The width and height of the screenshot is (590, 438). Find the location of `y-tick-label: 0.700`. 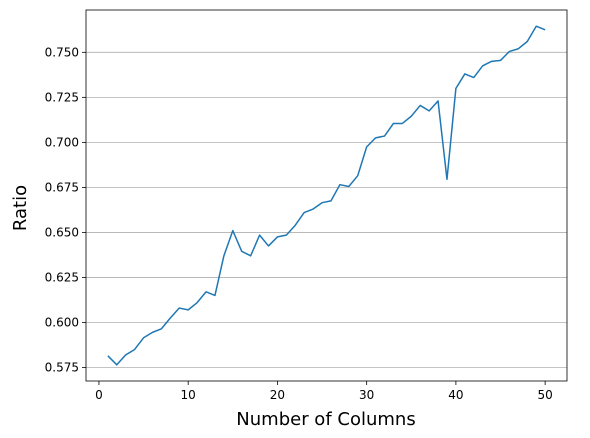

y-tick-label: 0.700 is located at coordinates (62, 142).